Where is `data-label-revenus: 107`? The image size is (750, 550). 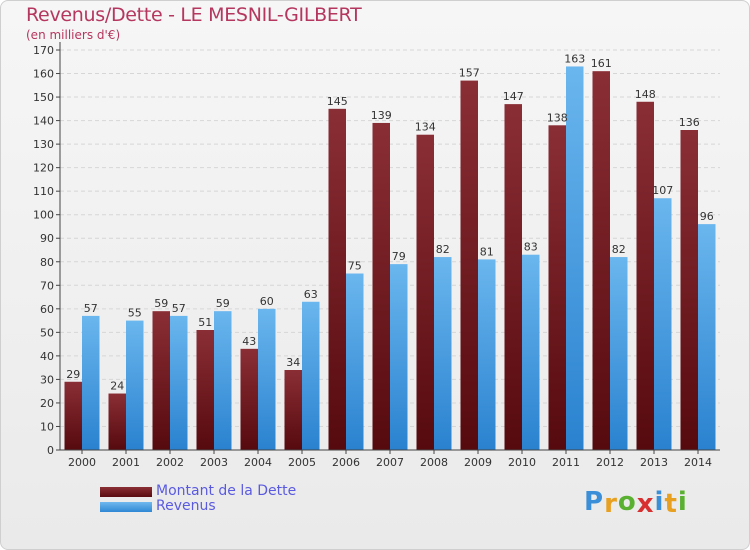 data-label-revenus: 107 is located at coordinates (662, 190).